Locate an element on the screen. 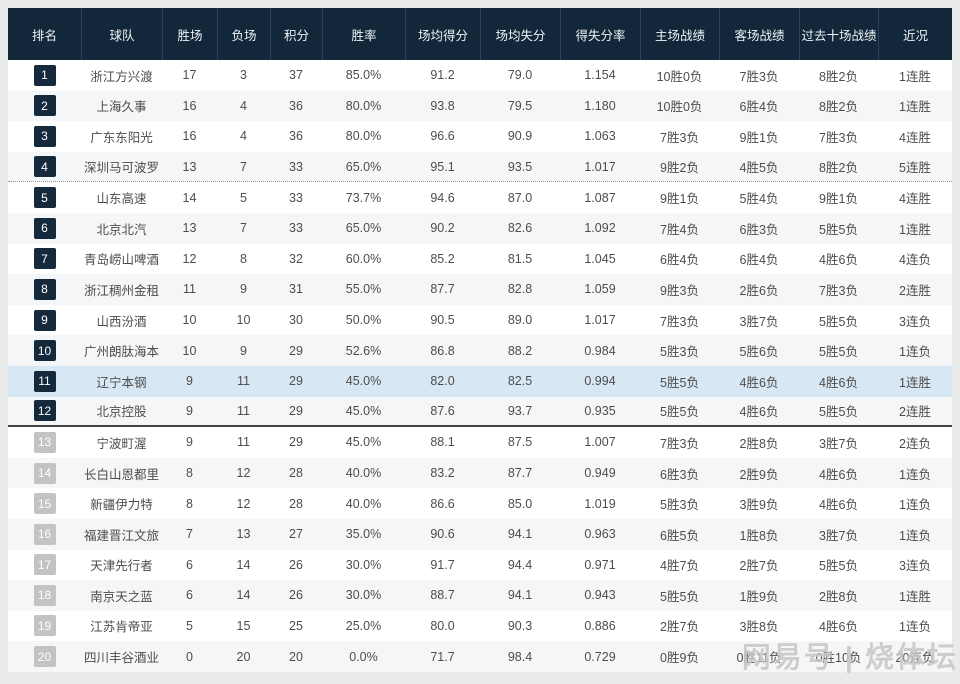 Image resolution: width=960 pixels, height=684 pixels. cell-losses: 12 is located at coordinates (243, 503).